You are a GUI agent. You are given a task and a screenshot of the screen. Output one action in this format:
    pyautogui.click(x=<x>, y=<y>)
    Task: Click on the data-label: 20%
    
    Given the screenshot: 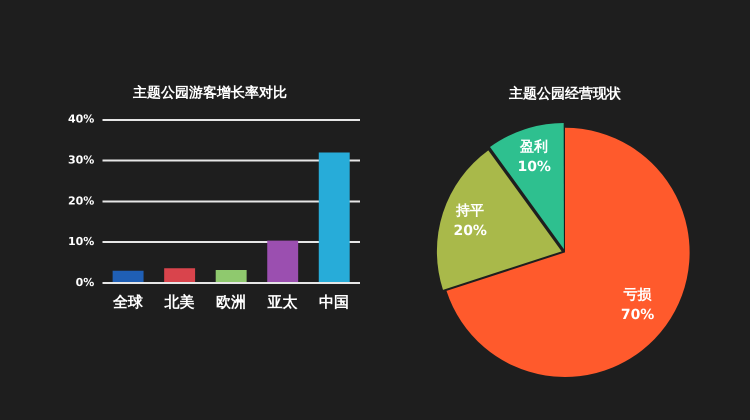 What is the action you would take?
    pyautogui.click(x=470, y=231)
    